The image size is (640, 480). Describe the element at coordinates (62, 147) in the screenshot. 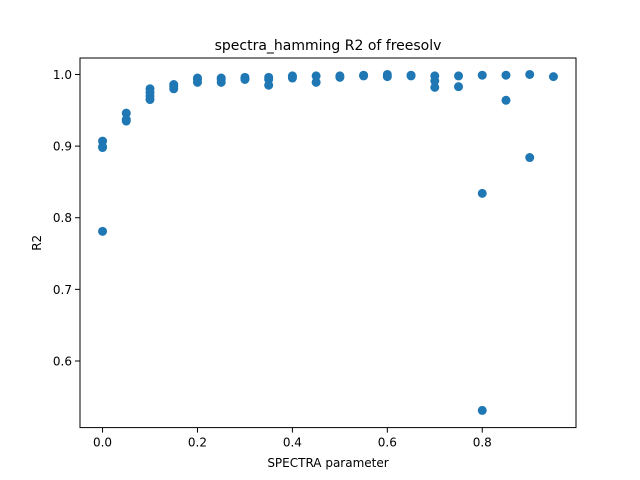

I see `y-tick-label: 0.9` at that location.